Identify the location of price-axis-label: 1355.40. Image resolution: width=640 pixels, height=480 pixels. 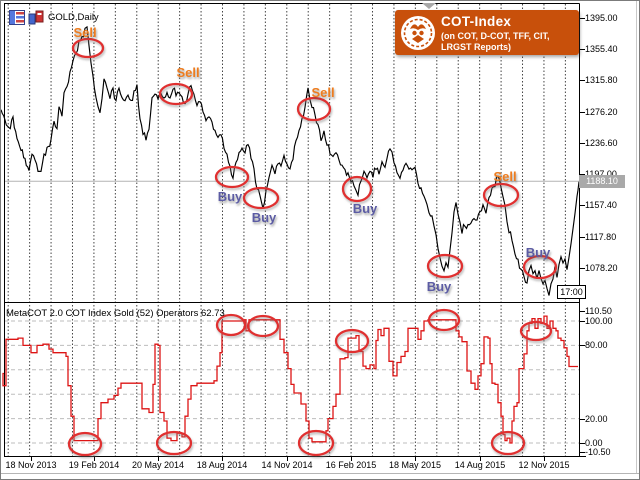
(601, 49).